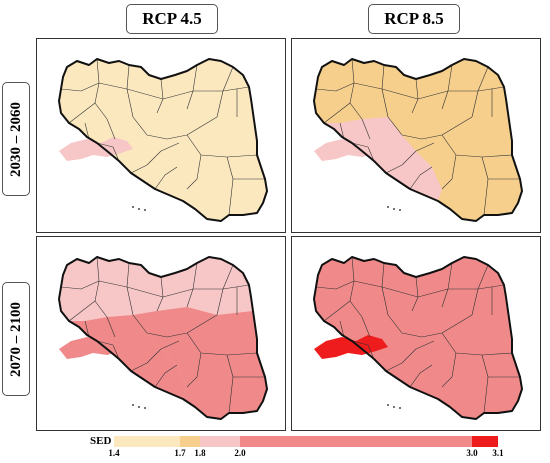  I want to click on legend-tick-label: 3.0, so click(472, 453).